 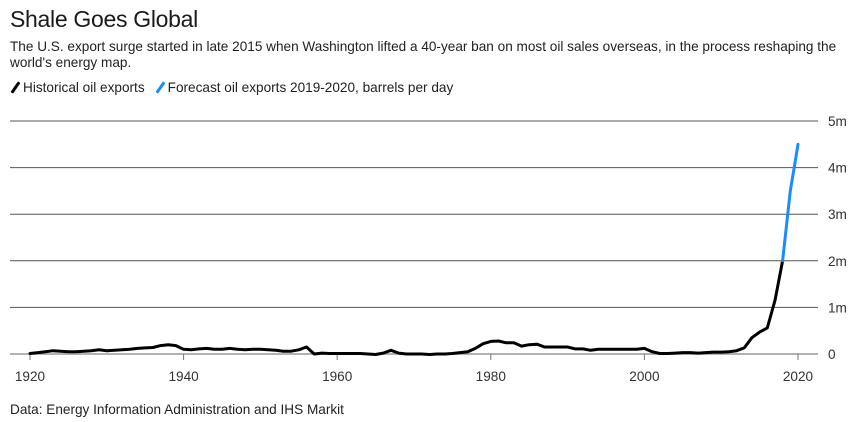 What do you see at coordinates (644, 376) in the screenshot?
I see `x-tick-label: 2000` at bounding box center [644, 376].